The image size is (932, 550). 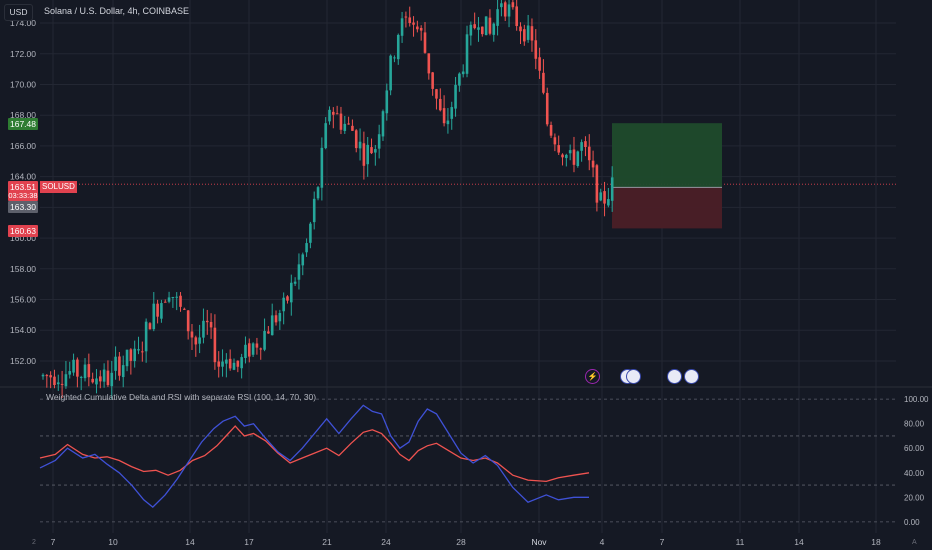 What do you see at coordinates (314, 456) in the screenshot?
I see `indicator-series-line` at bounding box center [314, 456].